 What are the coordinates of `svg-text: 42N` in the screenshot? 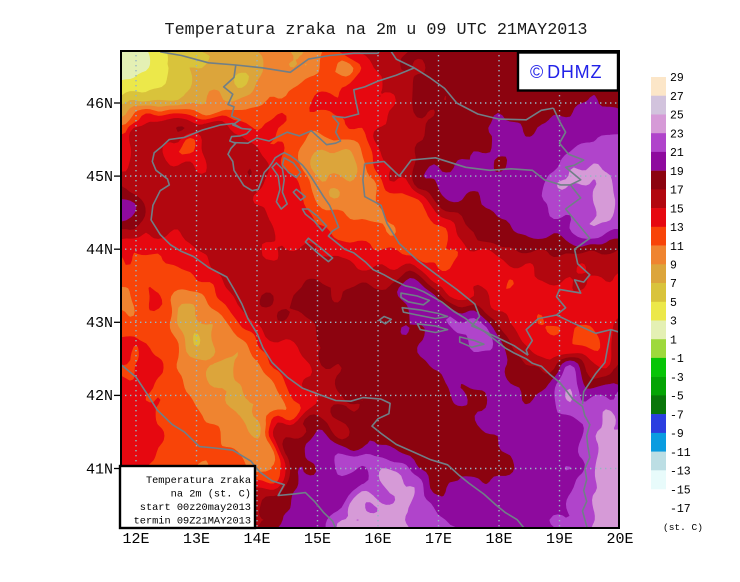 It's located at (99, 396).